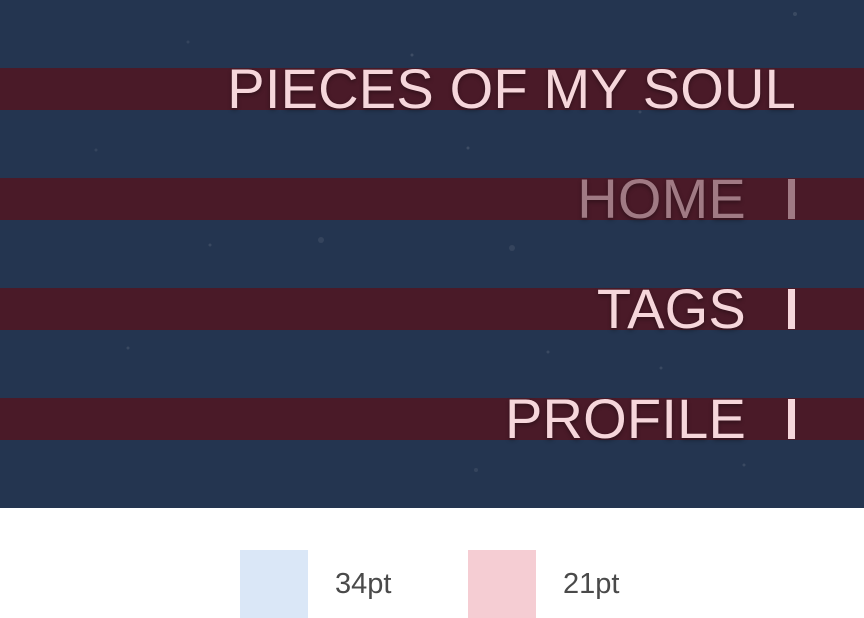  Describe the element at coordinates (432, 584) in the screenshot. I see `size-legend: 34pt 21pt` at that location.